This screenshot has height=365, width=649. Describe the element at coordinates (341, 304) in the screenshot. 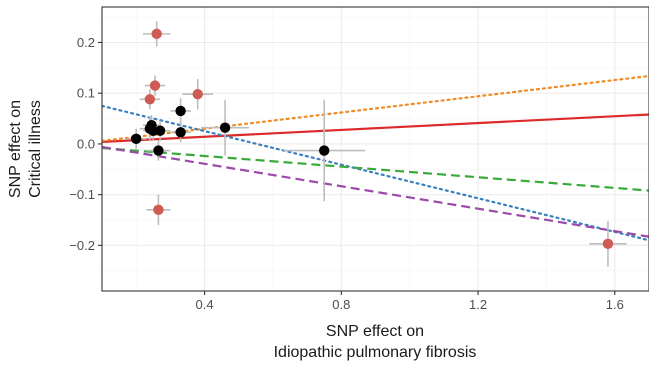

I see `x-tick-label: 0.8` at that location.